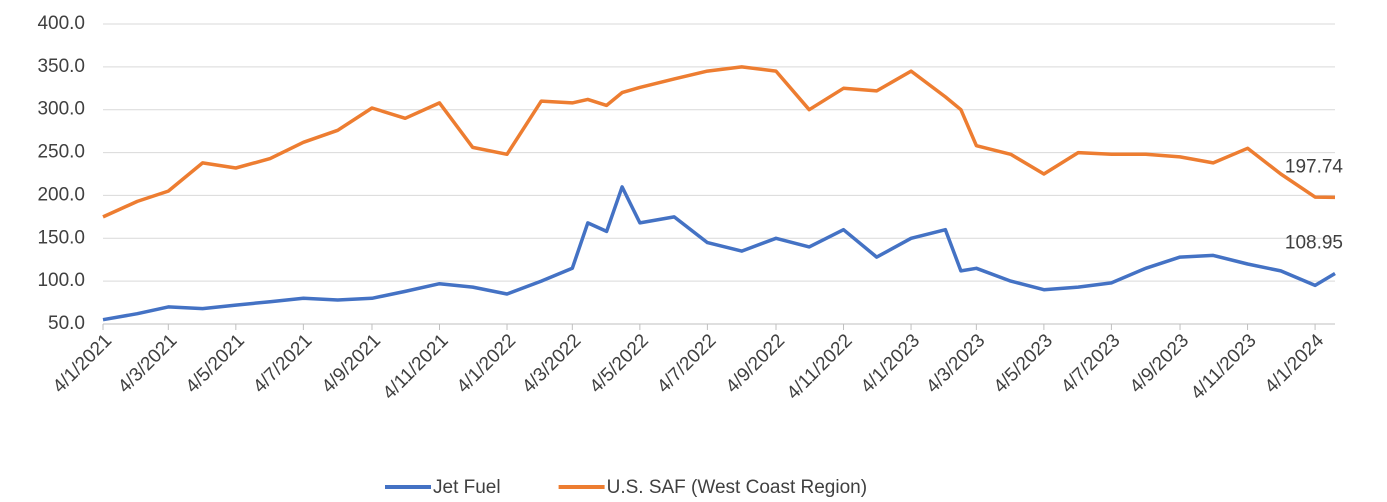  I want to click on y-tick-label: 350.0, so click(61, 66).